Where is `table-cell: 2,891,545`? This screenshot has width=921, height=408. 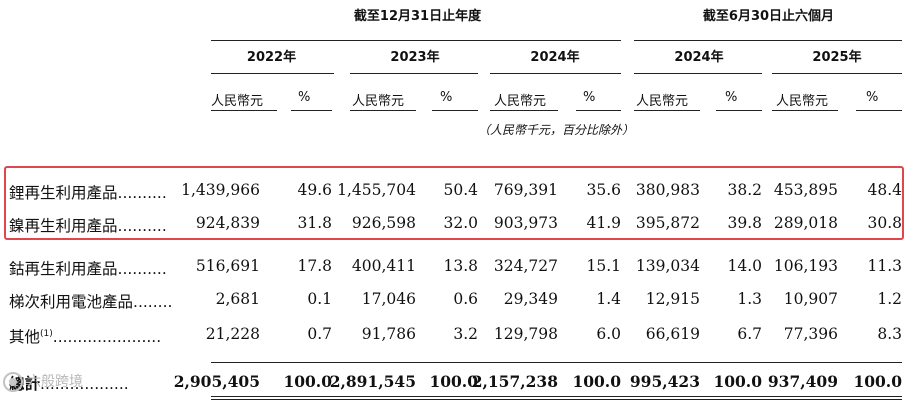
table-cell: 2,891,545 is located at coordinates (372, 381).